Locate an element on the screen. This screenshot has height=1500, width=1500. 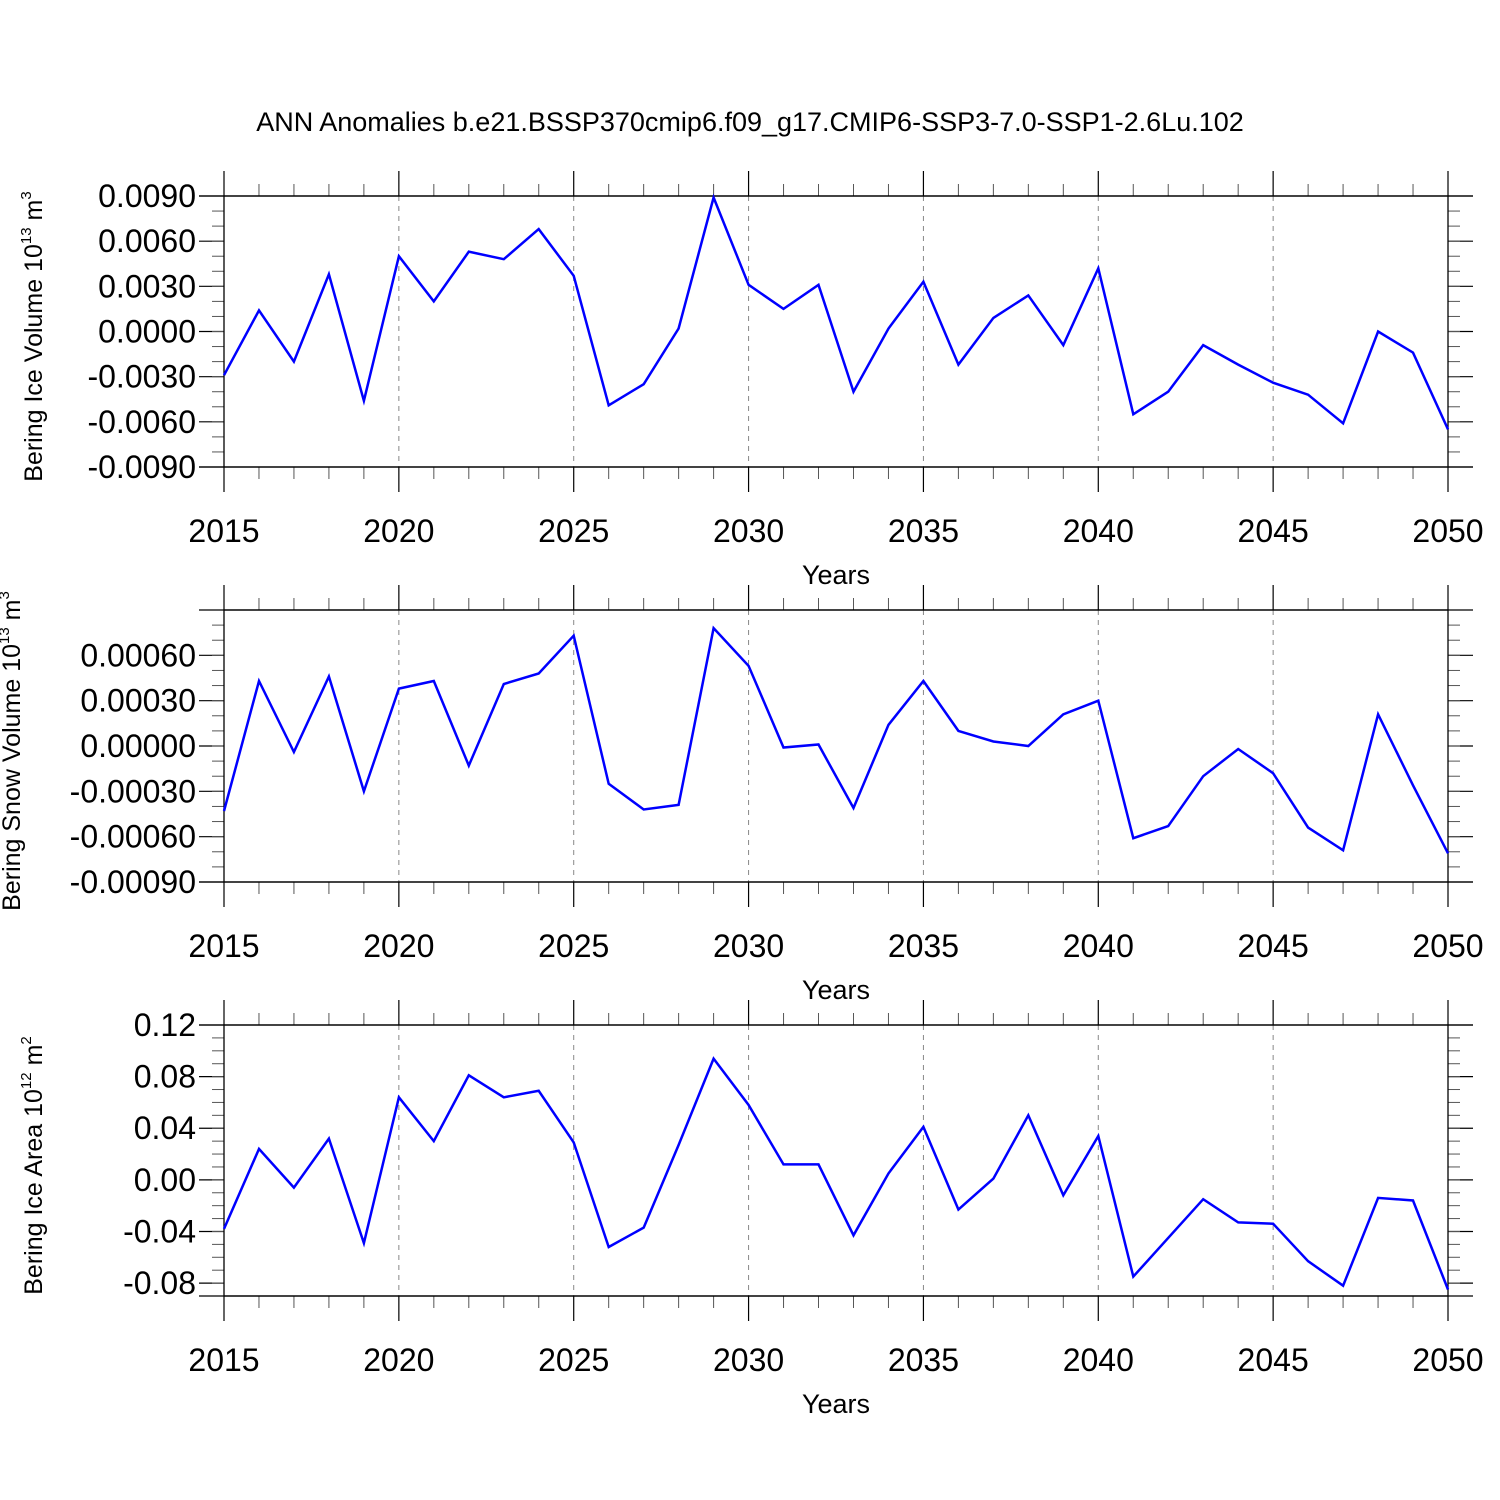
y-tick-label: -0.00030 is located at coordinates (133, 791).